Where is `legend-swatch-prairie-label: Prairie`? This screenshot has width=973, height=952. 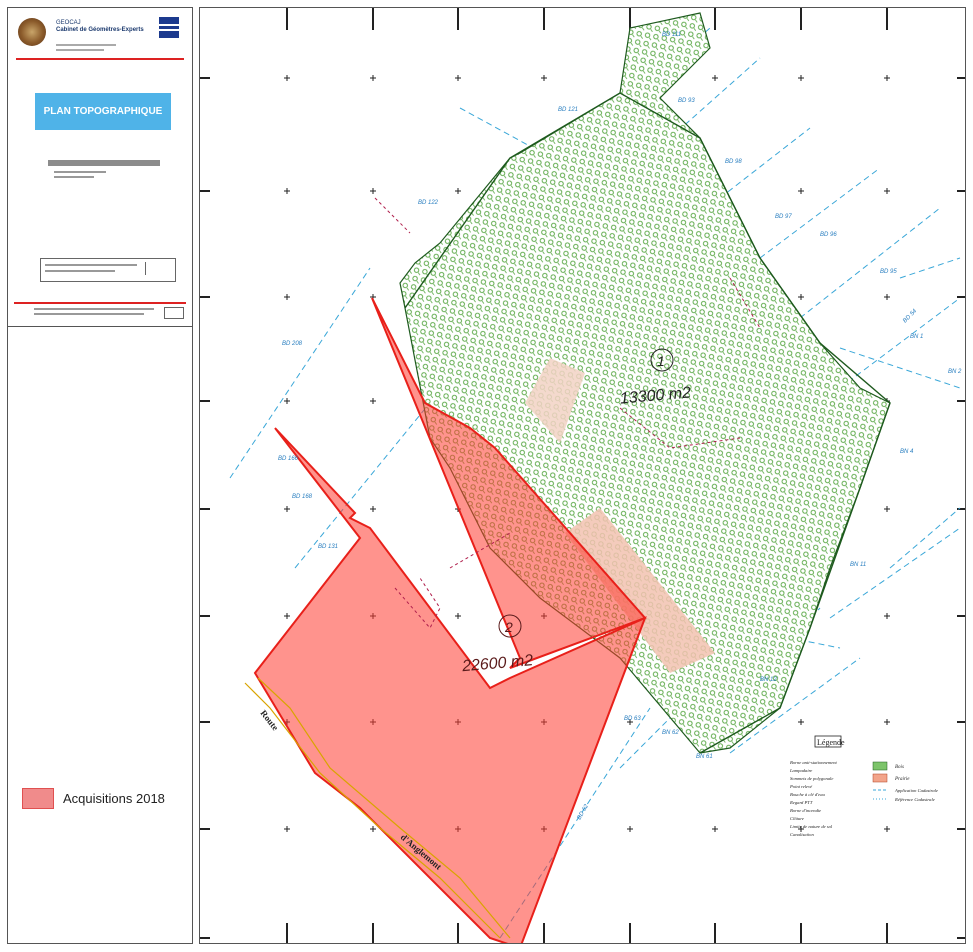 legend-swatch-prairie-label: Prairie is located at coordinates (902, 779).